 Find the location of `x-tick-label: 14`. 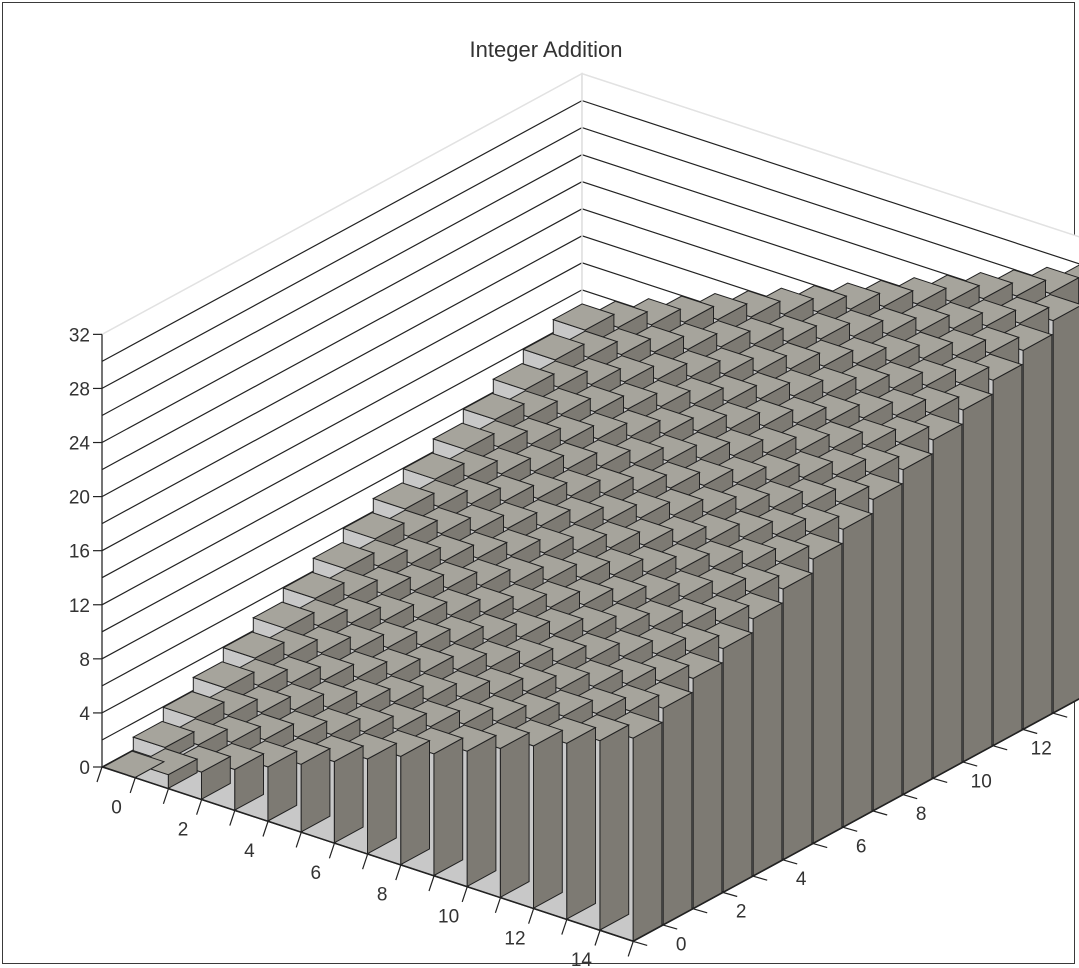

x-tick-label: 14 is located at coordinates (582, 959).